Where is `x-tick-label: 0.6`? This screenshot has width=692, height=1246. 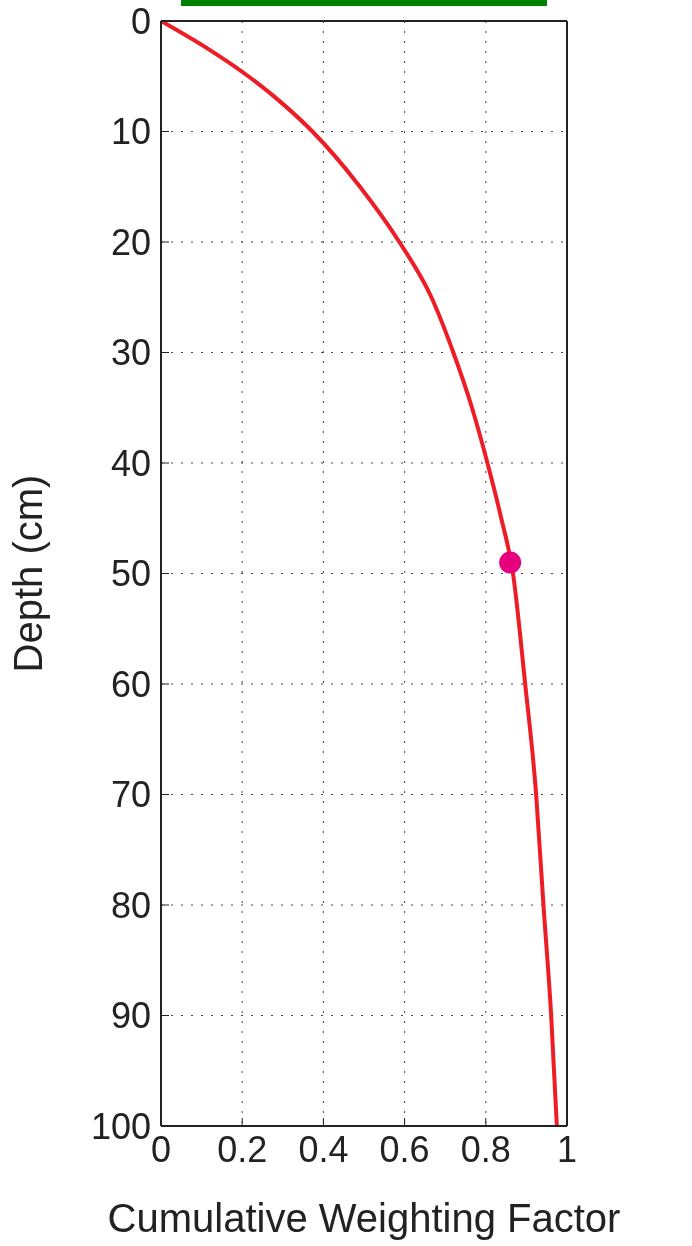
x-tick-label: 0.6 is located at coordinates (404, 1149).